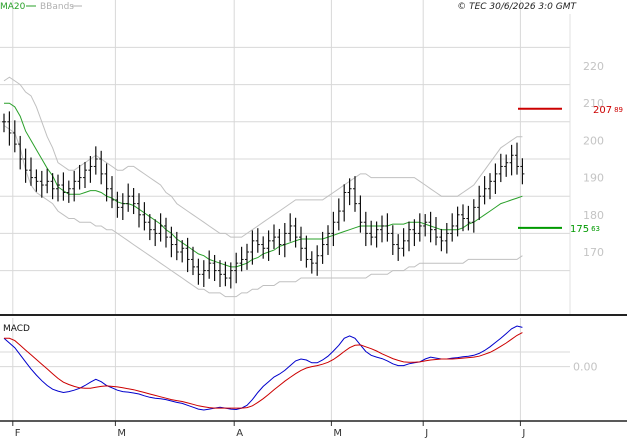  What do you see at coordinates (57, 7) in the screenshot?
I see `legend-bbands-label: BBands` at bounding box center [57, 7].